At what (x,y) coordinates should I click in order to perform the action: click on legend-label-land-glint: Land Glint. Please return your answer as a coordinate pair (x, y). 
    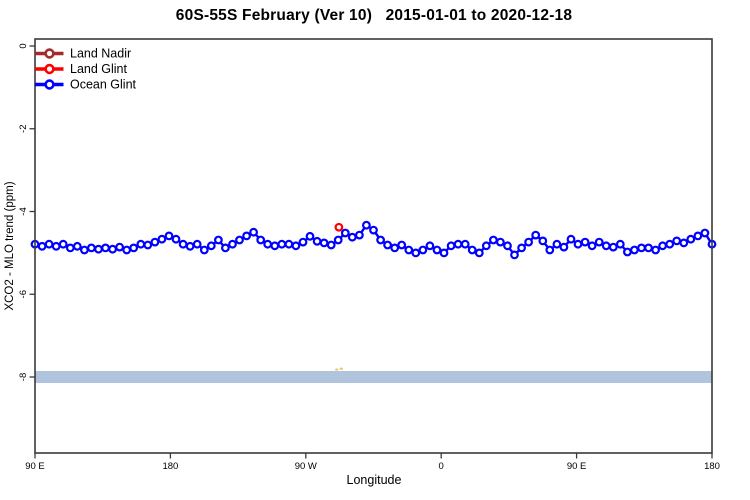
    Looking at the image, I should click on (99, 69).